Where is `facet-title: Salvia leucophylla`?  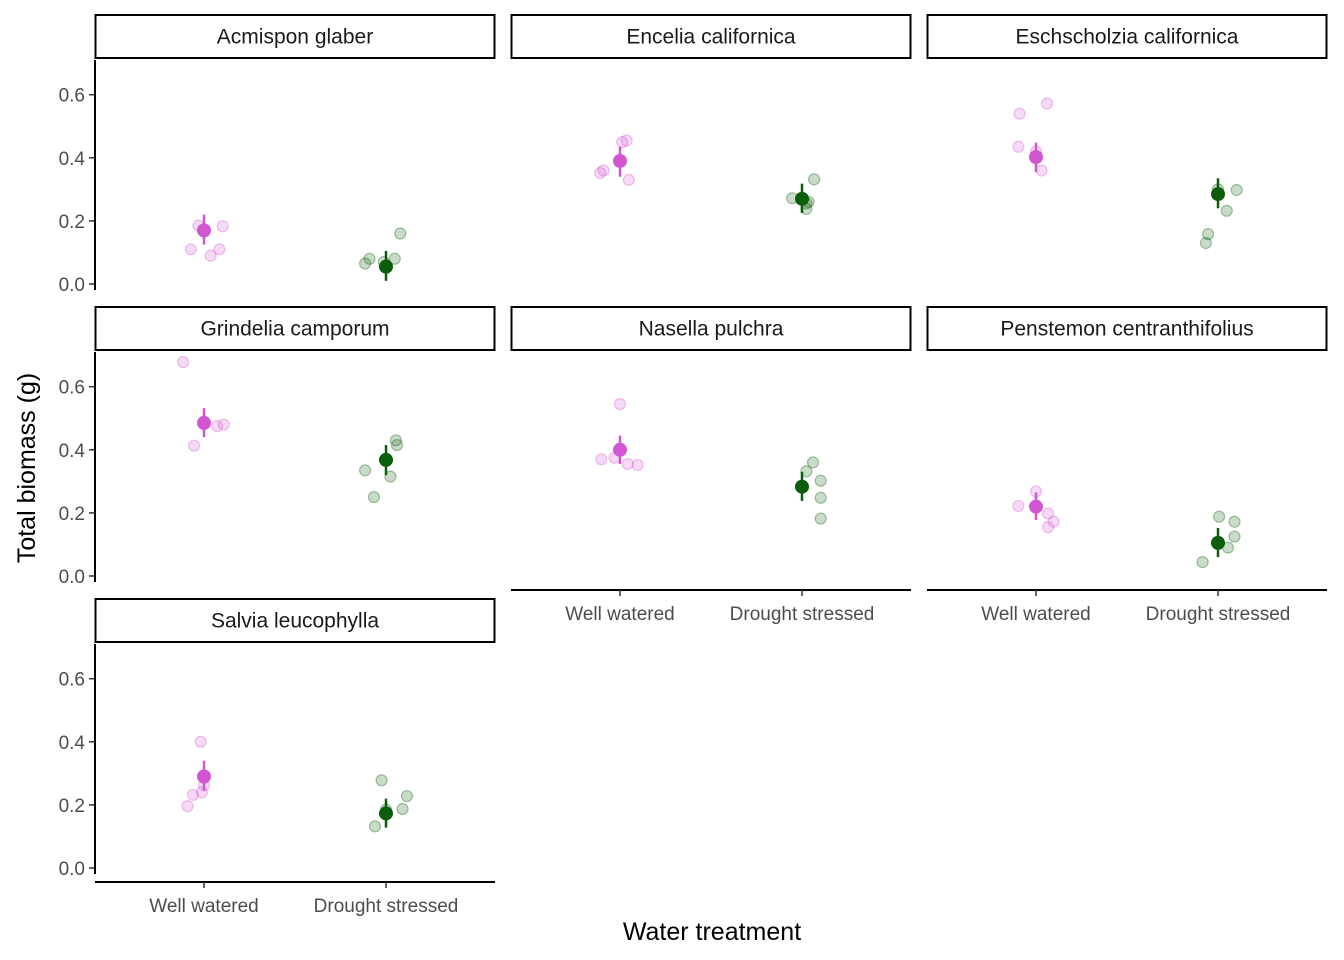
facet-title: Salvia leucophylla is located at coordinates (295, 621).